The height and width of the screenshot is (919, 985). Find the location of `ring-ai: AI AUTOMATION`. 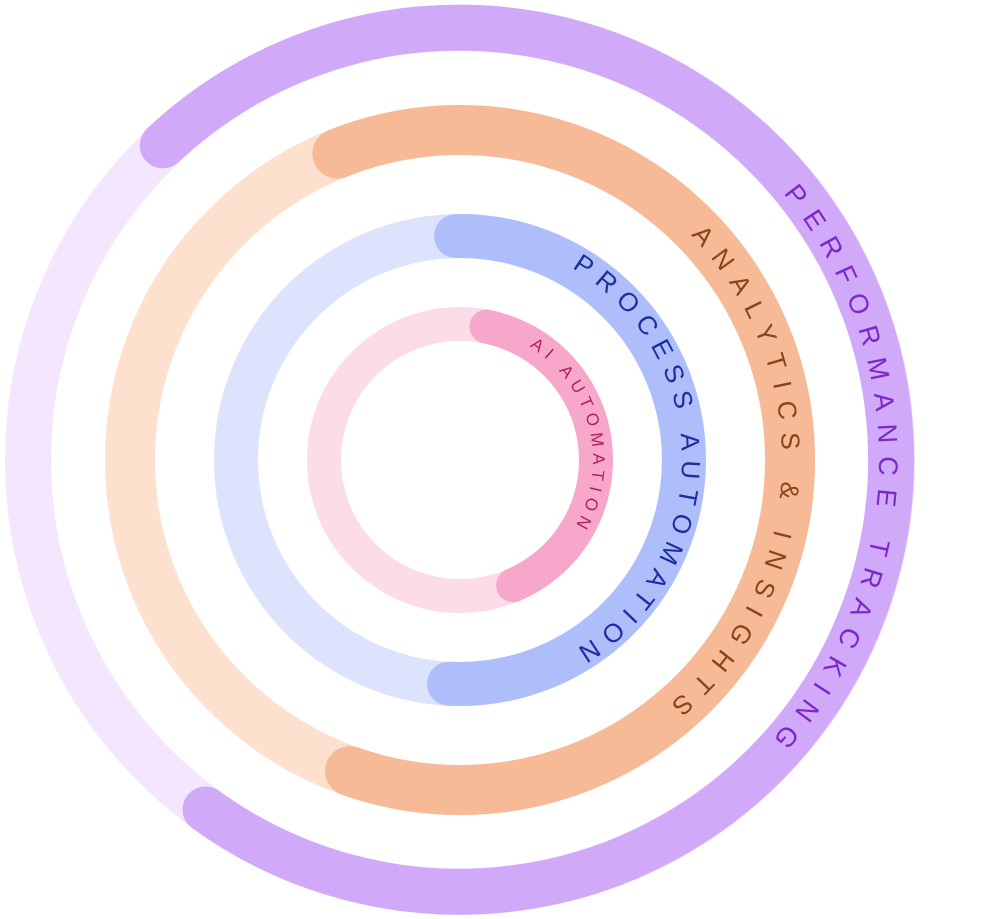

ring-ai: AI AUTOMATION is located at coordinates (460, 460).